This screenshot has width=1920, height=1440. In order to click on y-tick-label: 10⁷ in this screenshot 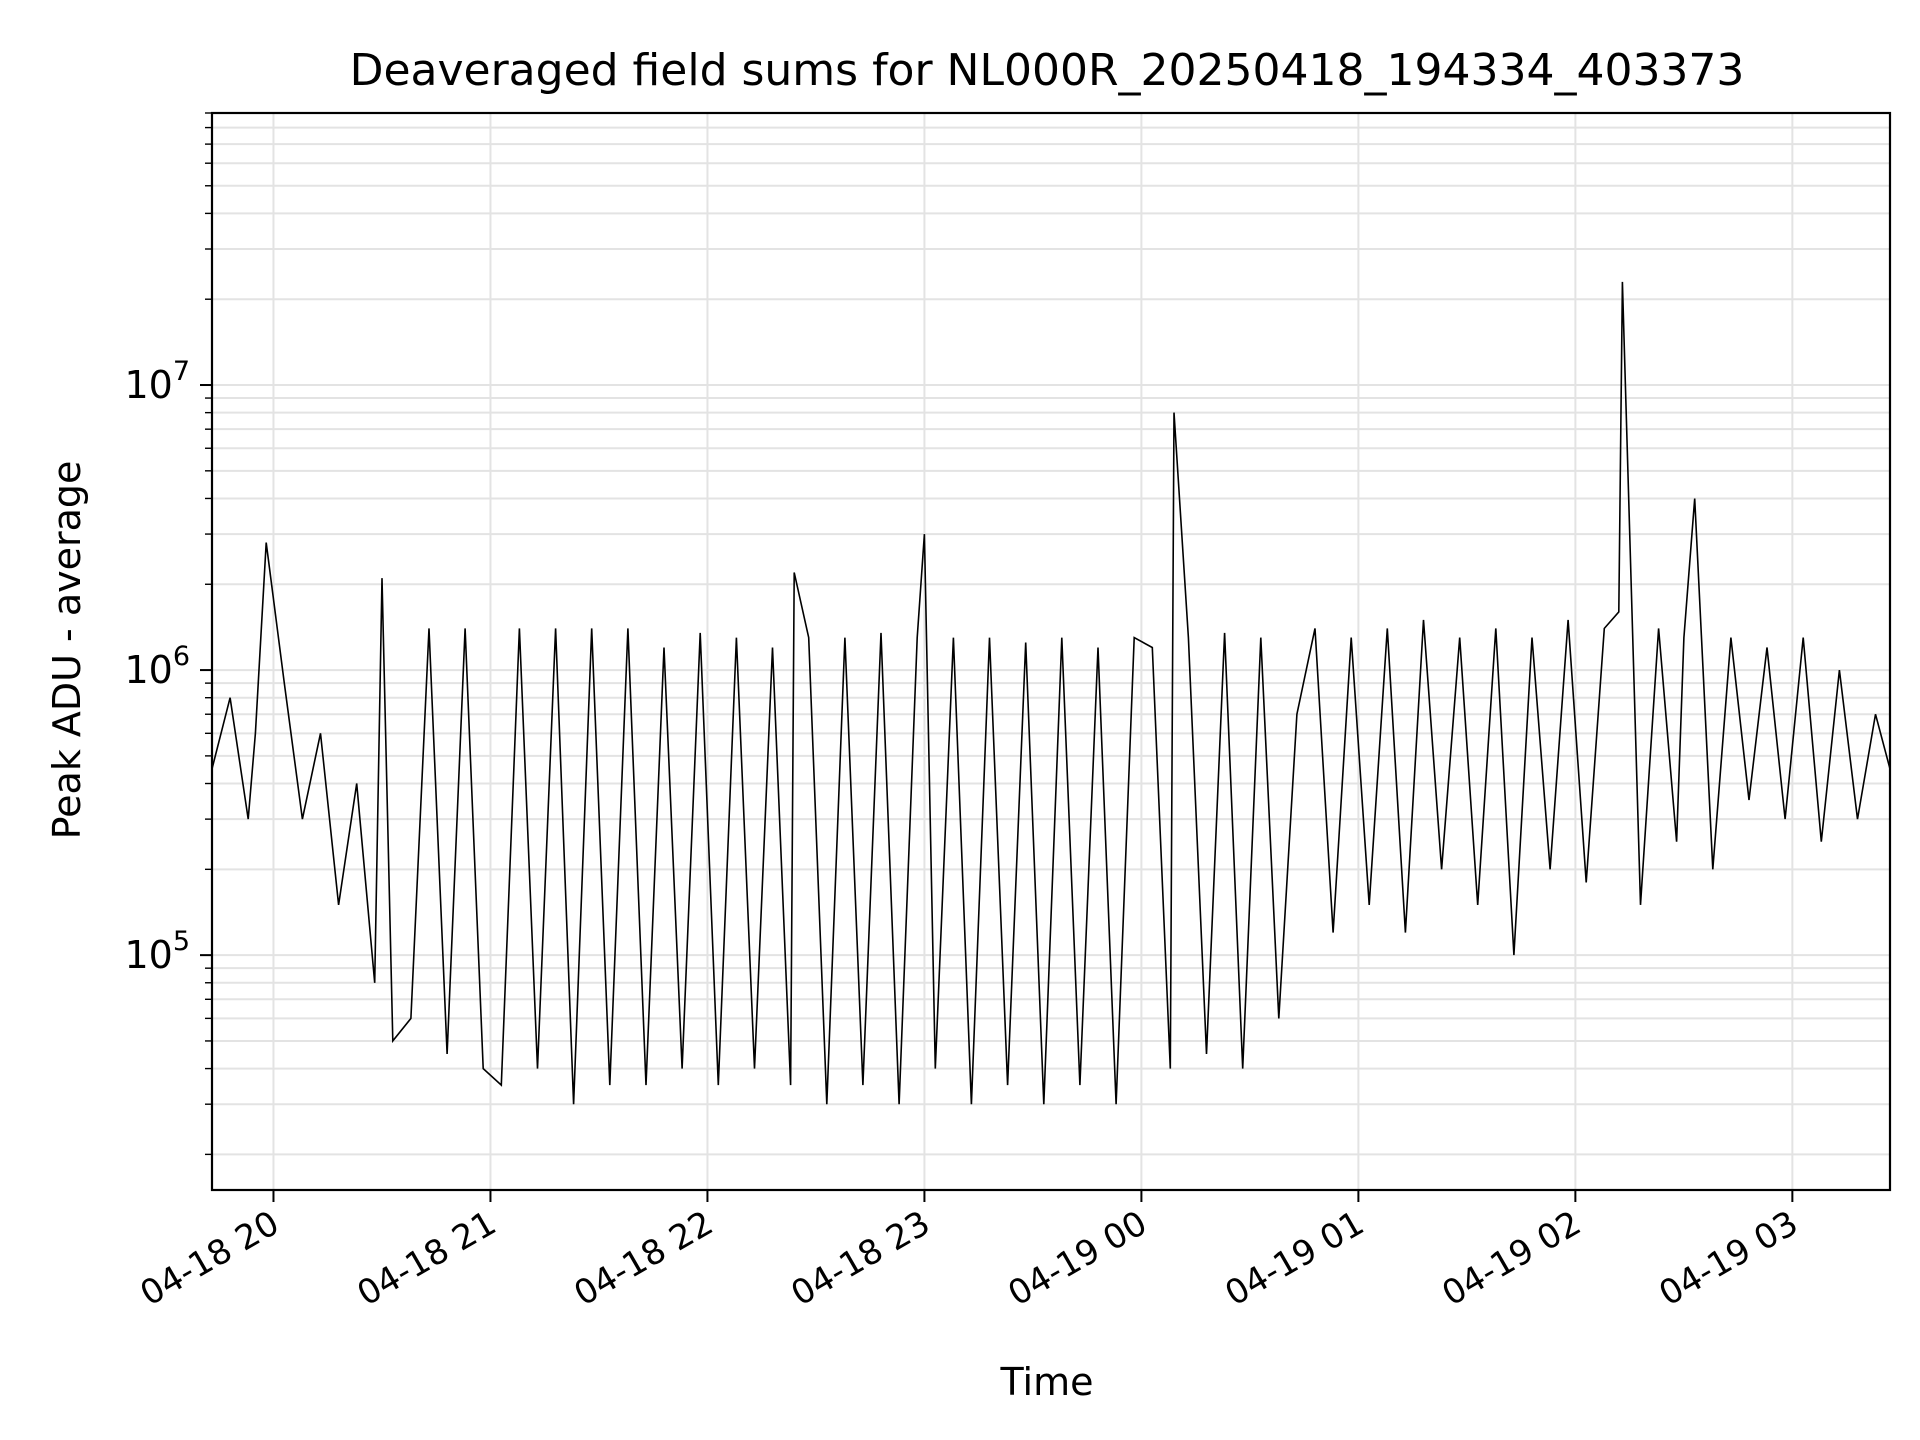, I will do `click(157, 381)`.